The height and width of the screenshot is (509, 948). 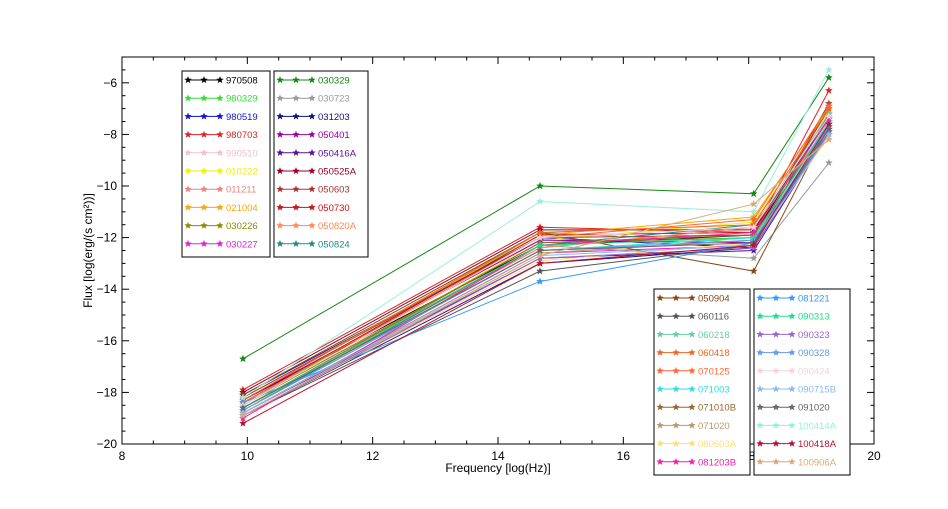 What do you see at coordinates (88, 250) in the screenshot?
I see `y-axis-label: Flux [log(erg/(s cm²))]` at bounding box center [88, 250].